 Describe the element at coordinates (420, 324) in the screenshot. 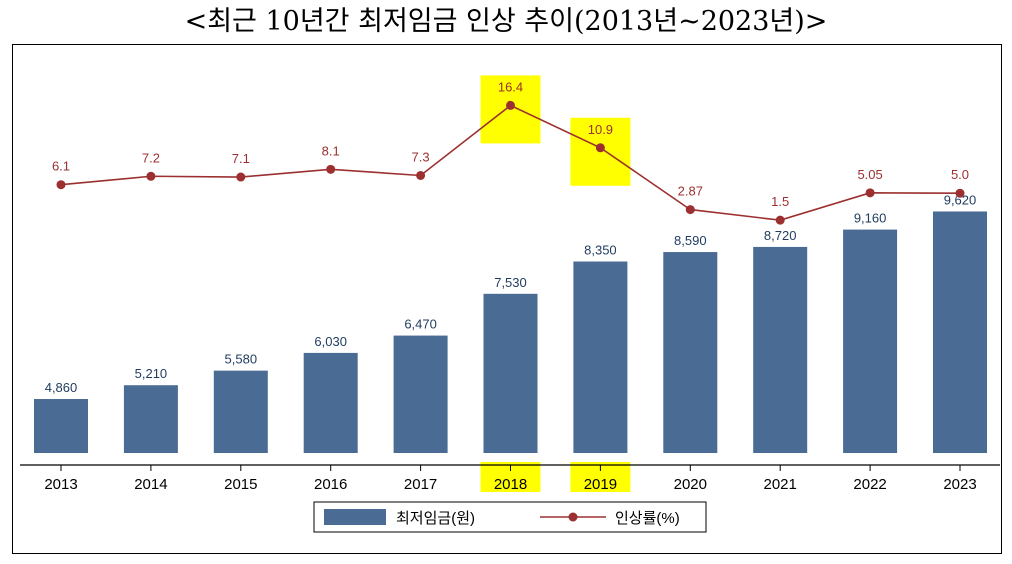

I see `bar-label-2017: 6,470` at that location.